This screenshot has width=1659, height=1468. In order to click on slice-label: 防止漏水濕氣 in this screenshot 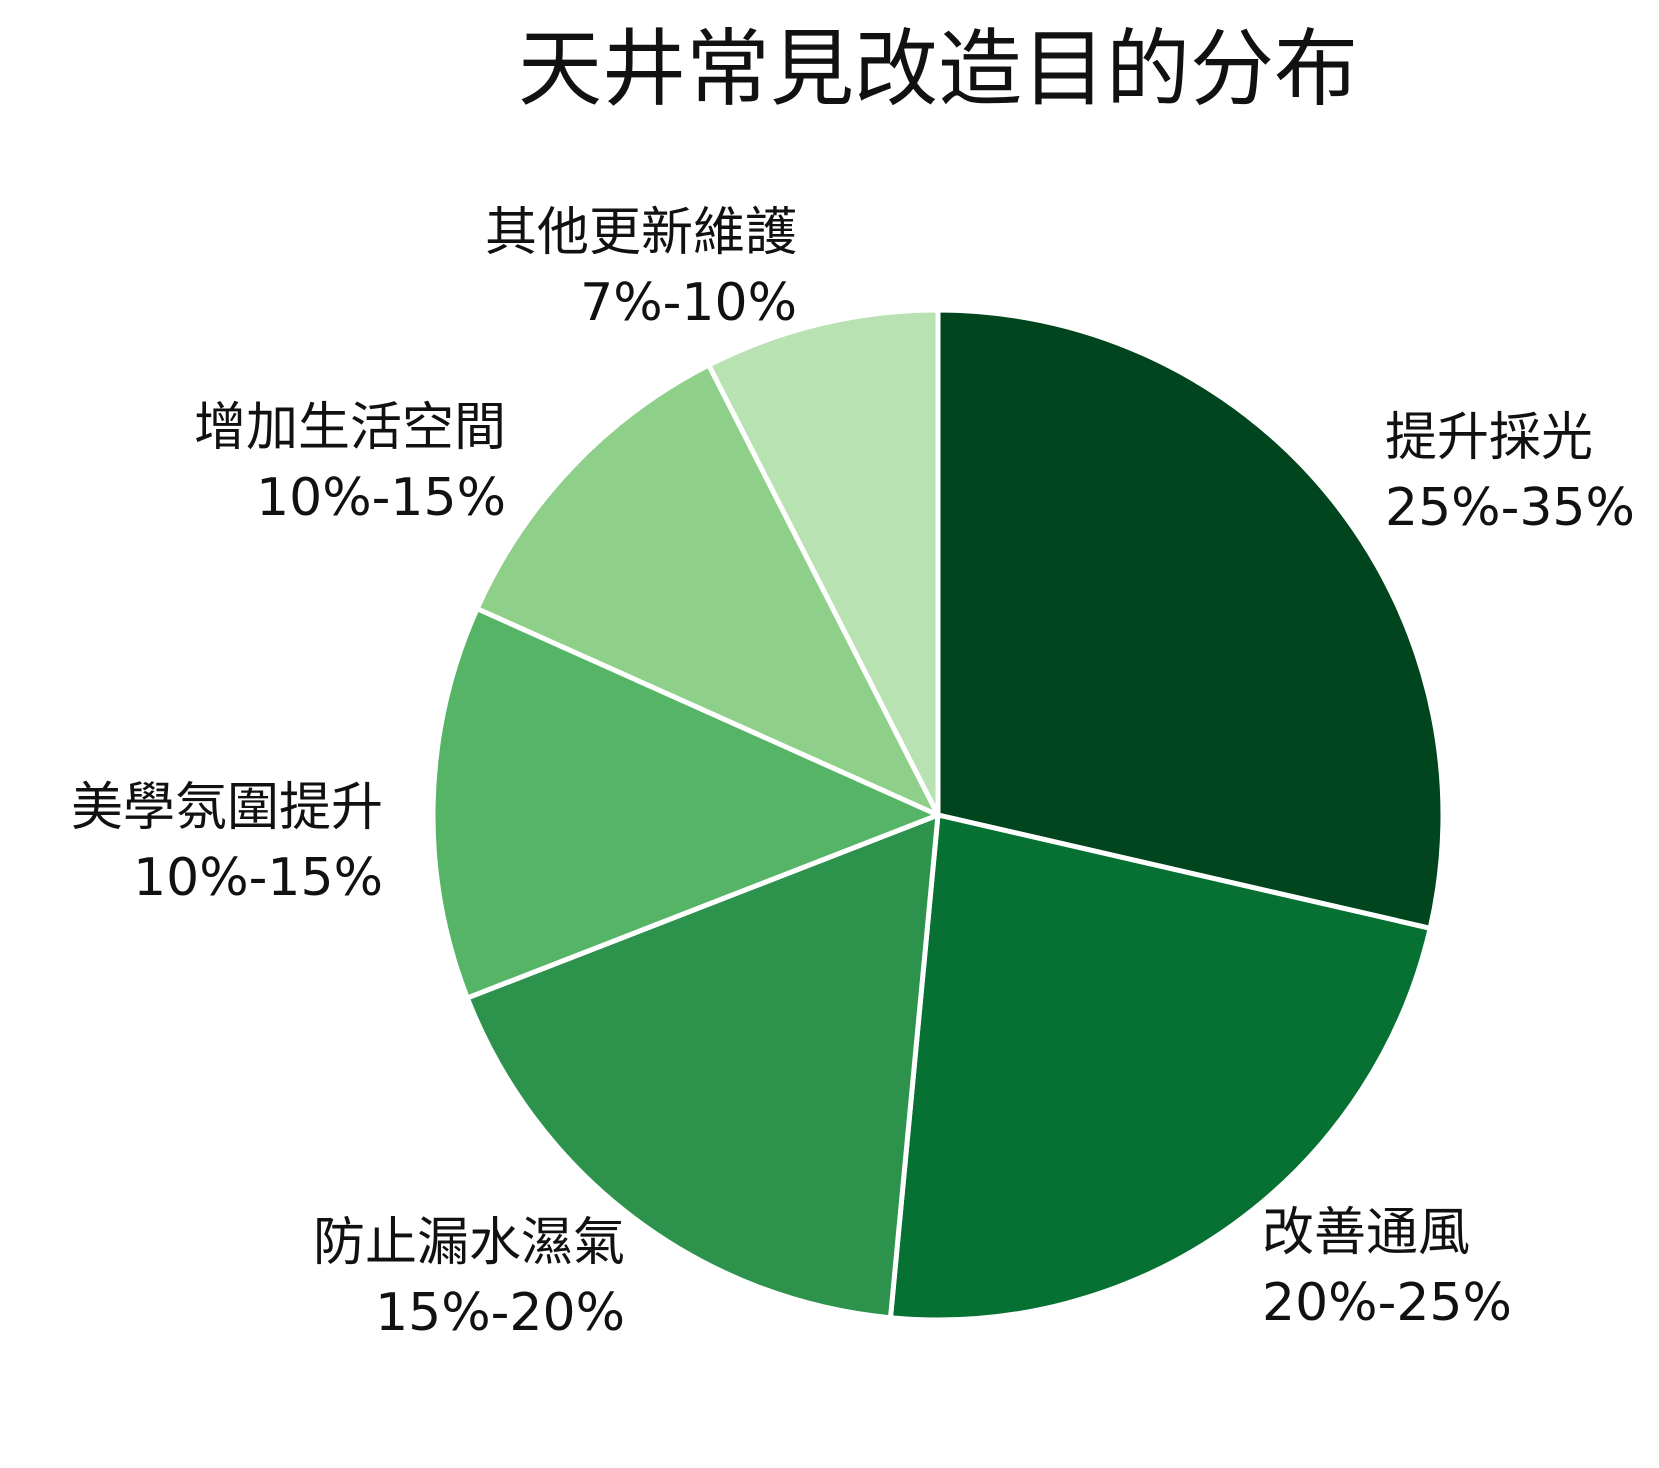, I will do `click(469, 1243)`.